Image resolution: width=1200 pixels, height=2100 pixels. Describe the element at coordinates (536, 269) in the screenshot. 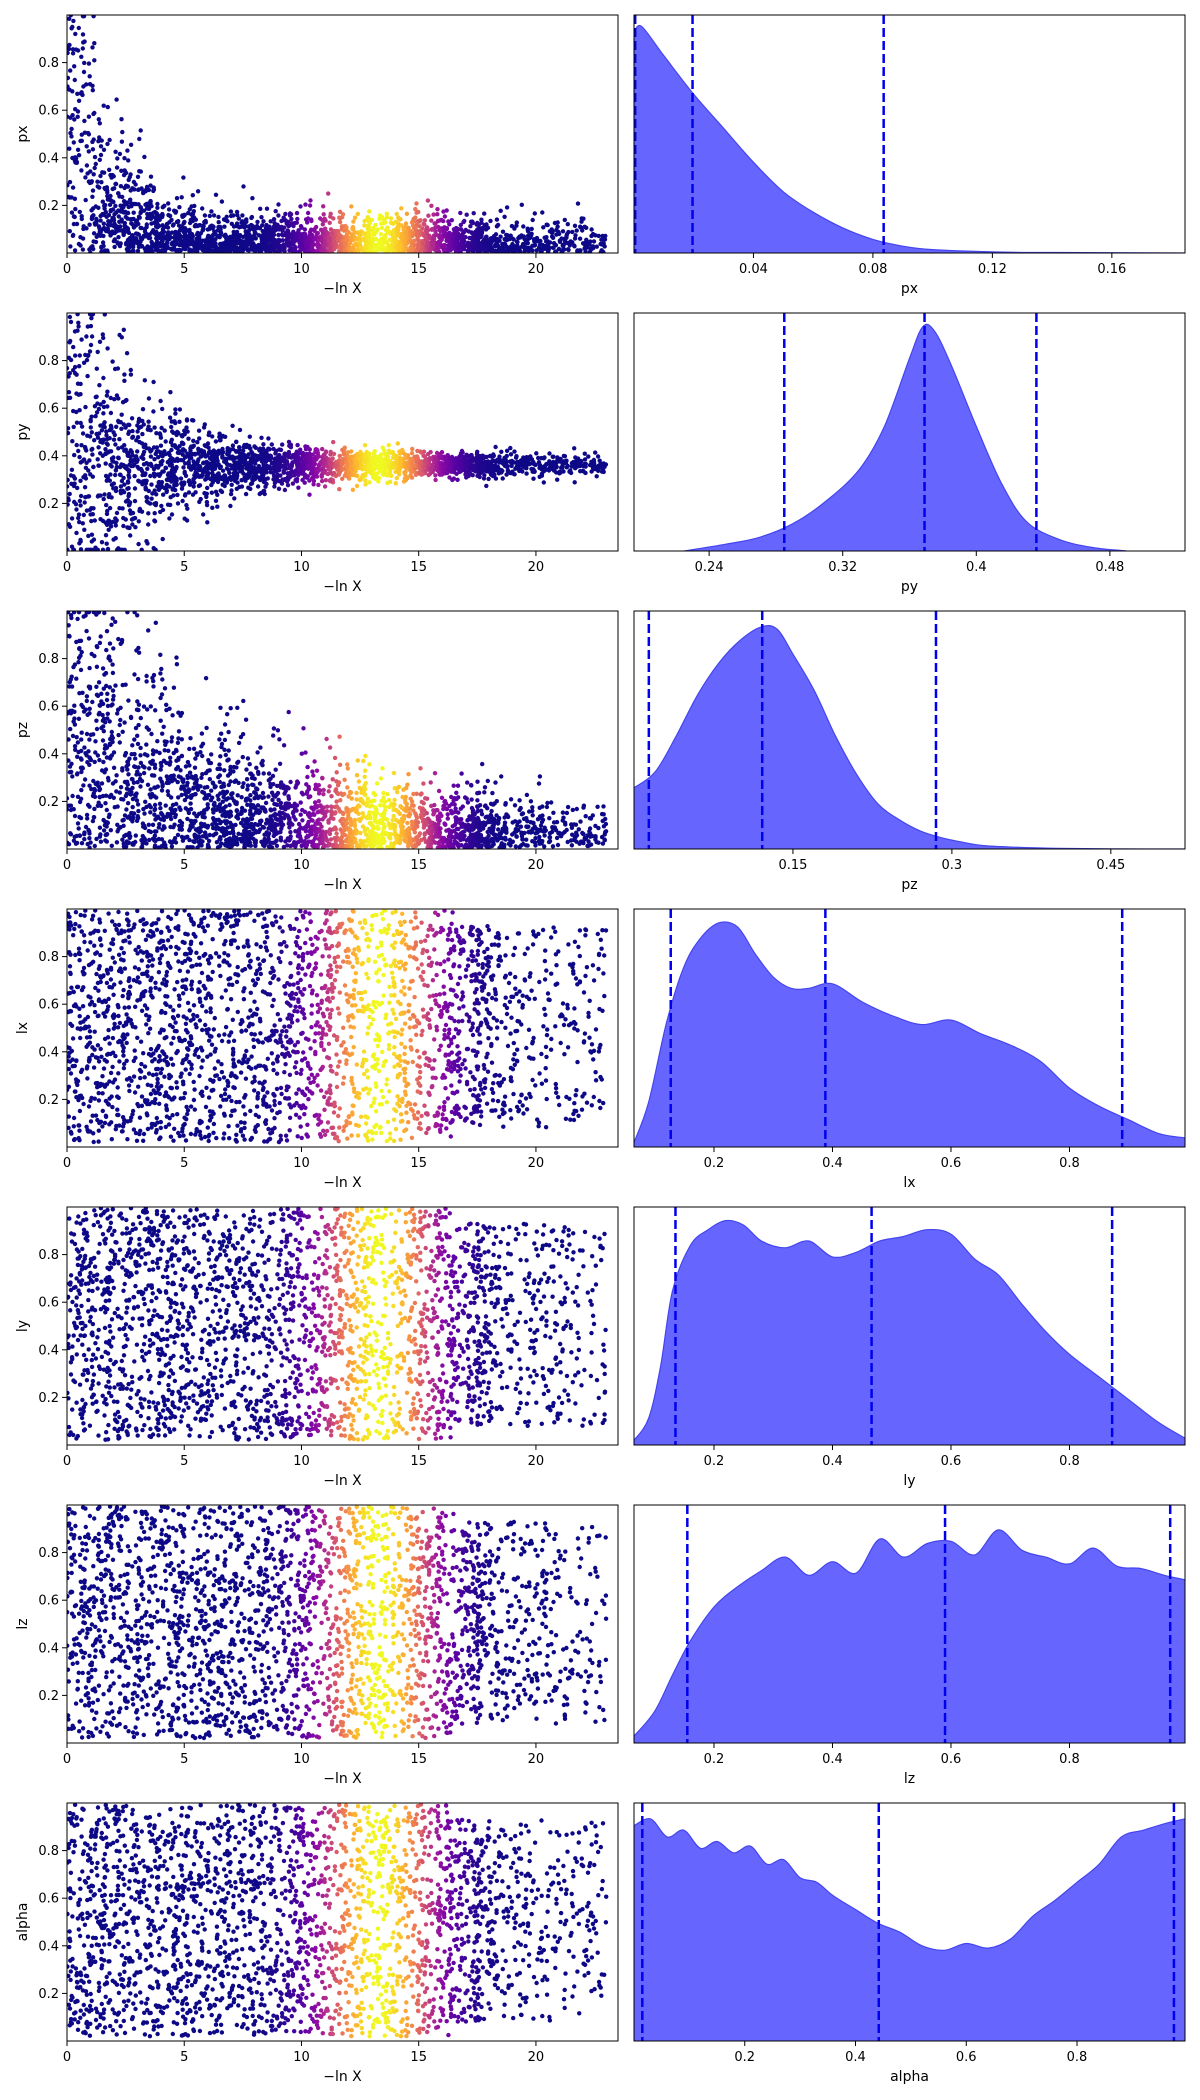

I see `x-tick-label: 20` at that location.